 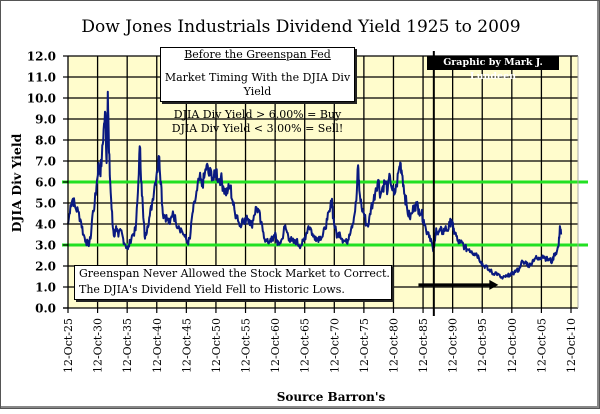 What do you see at coordinates (41, 78) in the screenshot?
I see `y-tick-label: 11.0` at bounding box center [41, 78].